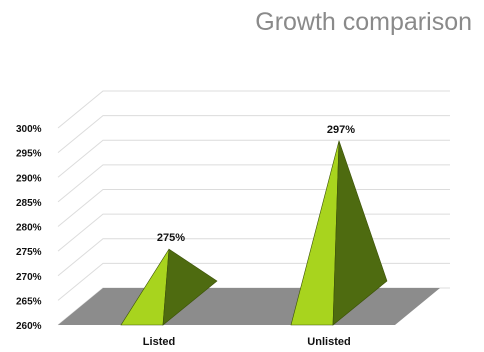 Image resolution: width=484 pixels, height=352 pixels. I want to click on chart-title: Growth comparison, so click(363, 22).